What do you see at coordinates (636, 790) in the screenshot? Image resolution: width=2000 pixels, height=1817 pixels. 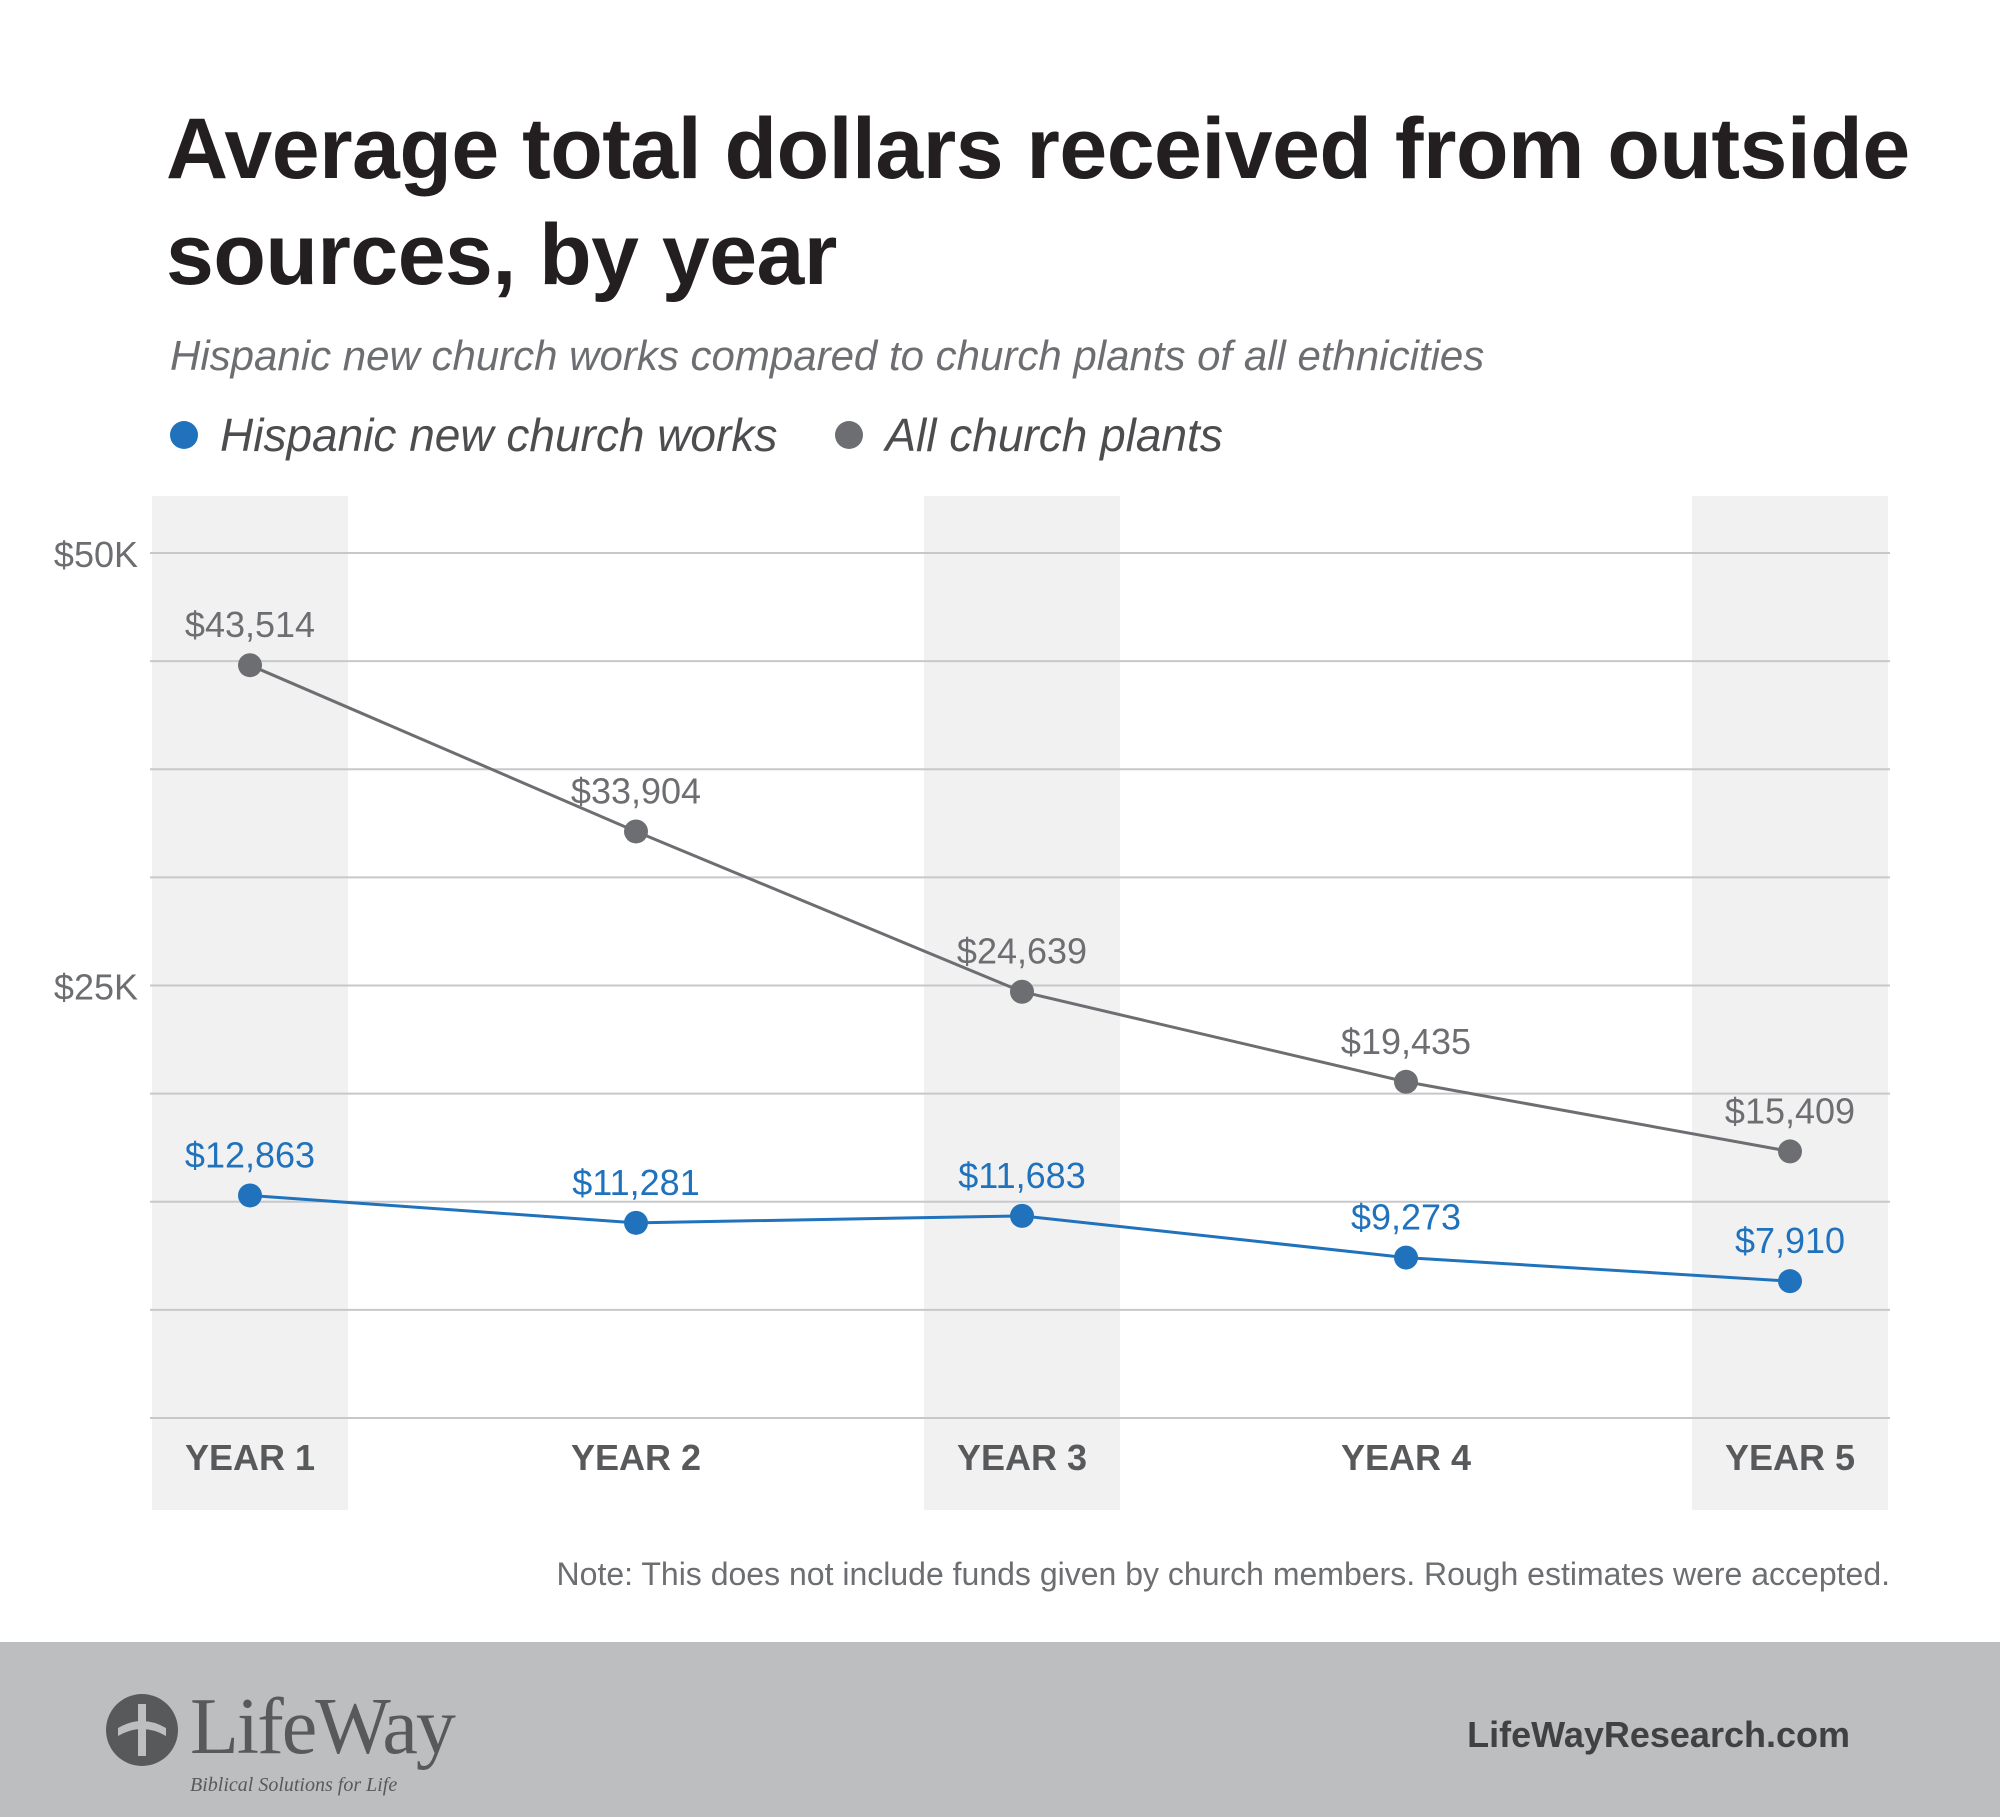 I see `data-label: $33,904` at bounding box center [636, 790].